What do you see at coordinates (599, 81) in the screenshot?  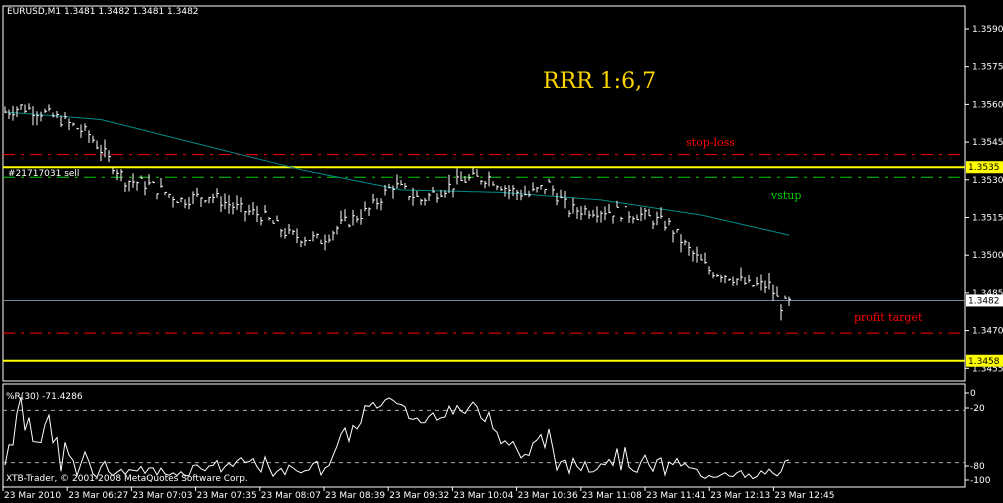 I see `rrr-label: RRR 1:6,7` at bounding box center [599, 81].